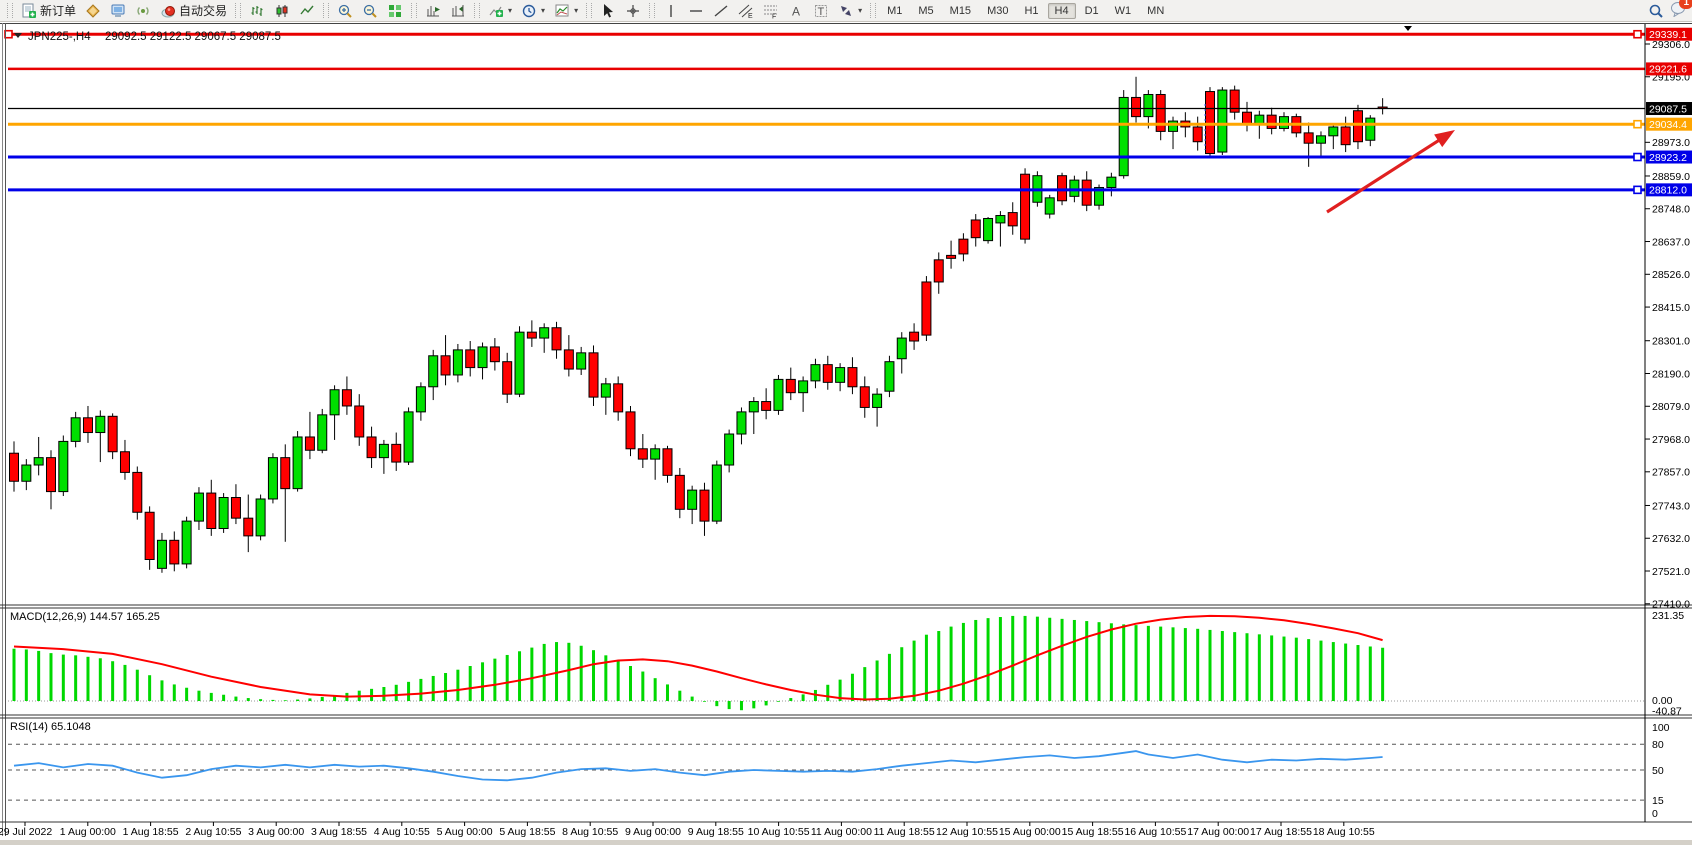  I want to click on timeframe-group: M1 M5 M15 M30 H1 H4 D1 W1 MN, so click(1025, 10).